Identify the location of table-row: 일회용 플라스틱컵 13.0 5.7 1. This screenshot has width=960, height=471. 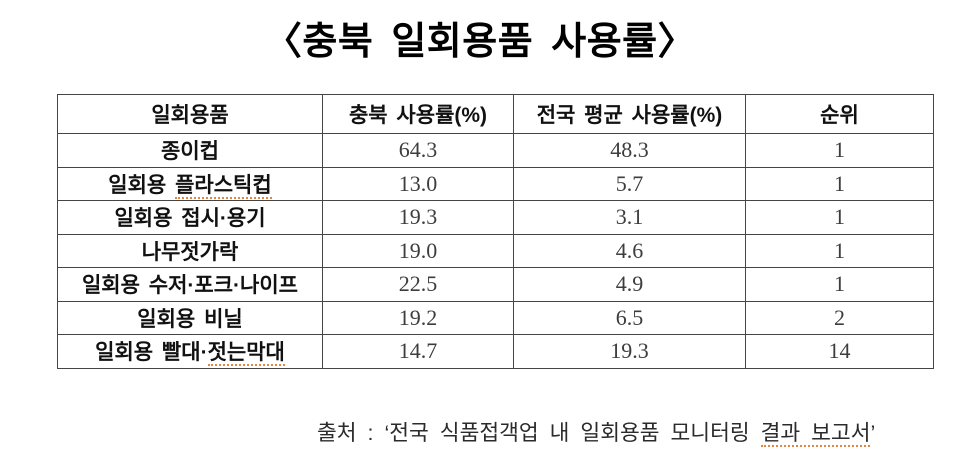
(495, 183).